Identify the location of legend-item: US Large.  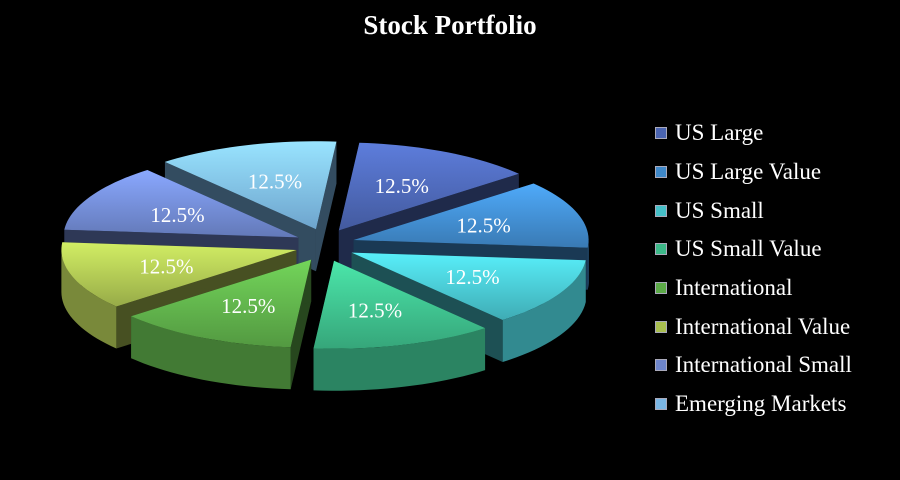
(753, 133).